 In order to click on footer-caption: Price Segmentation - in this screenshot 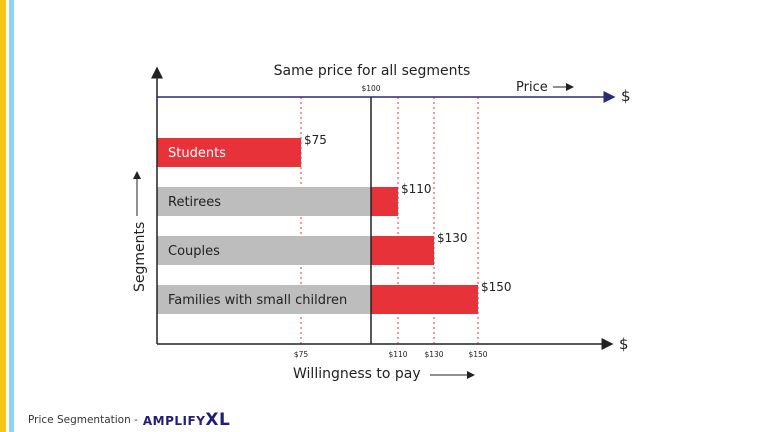, I will do `click(83, 420)`.